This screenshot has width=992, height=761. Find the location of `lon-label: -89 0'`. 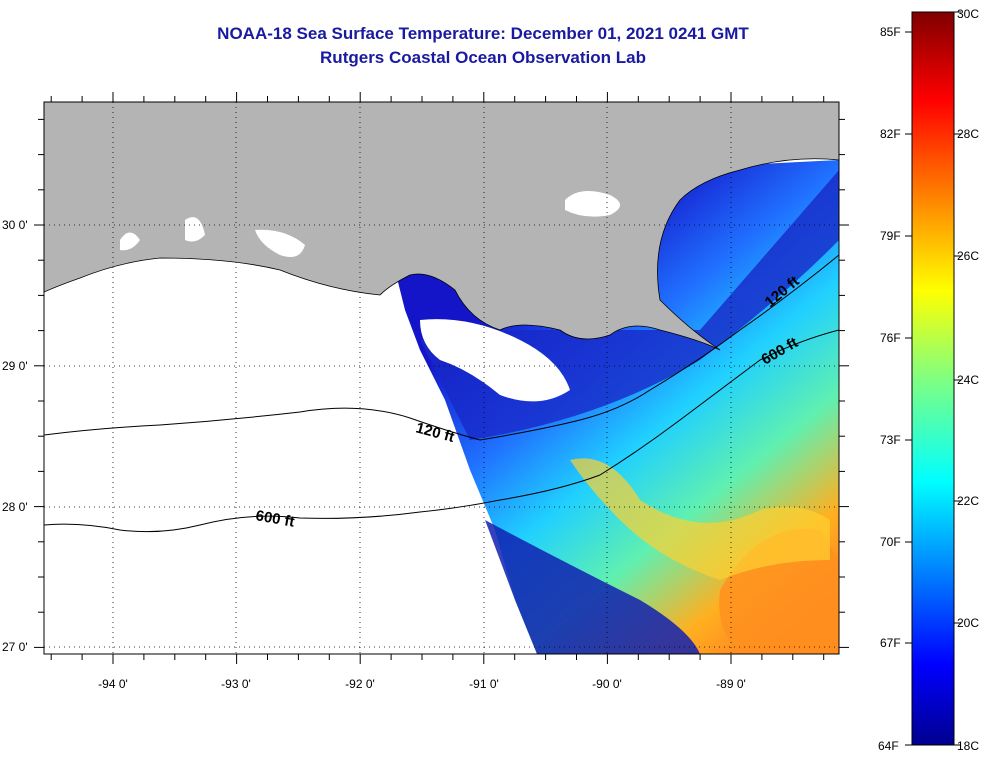

lon-label: -89 0' is located at coordinates (731, 684).